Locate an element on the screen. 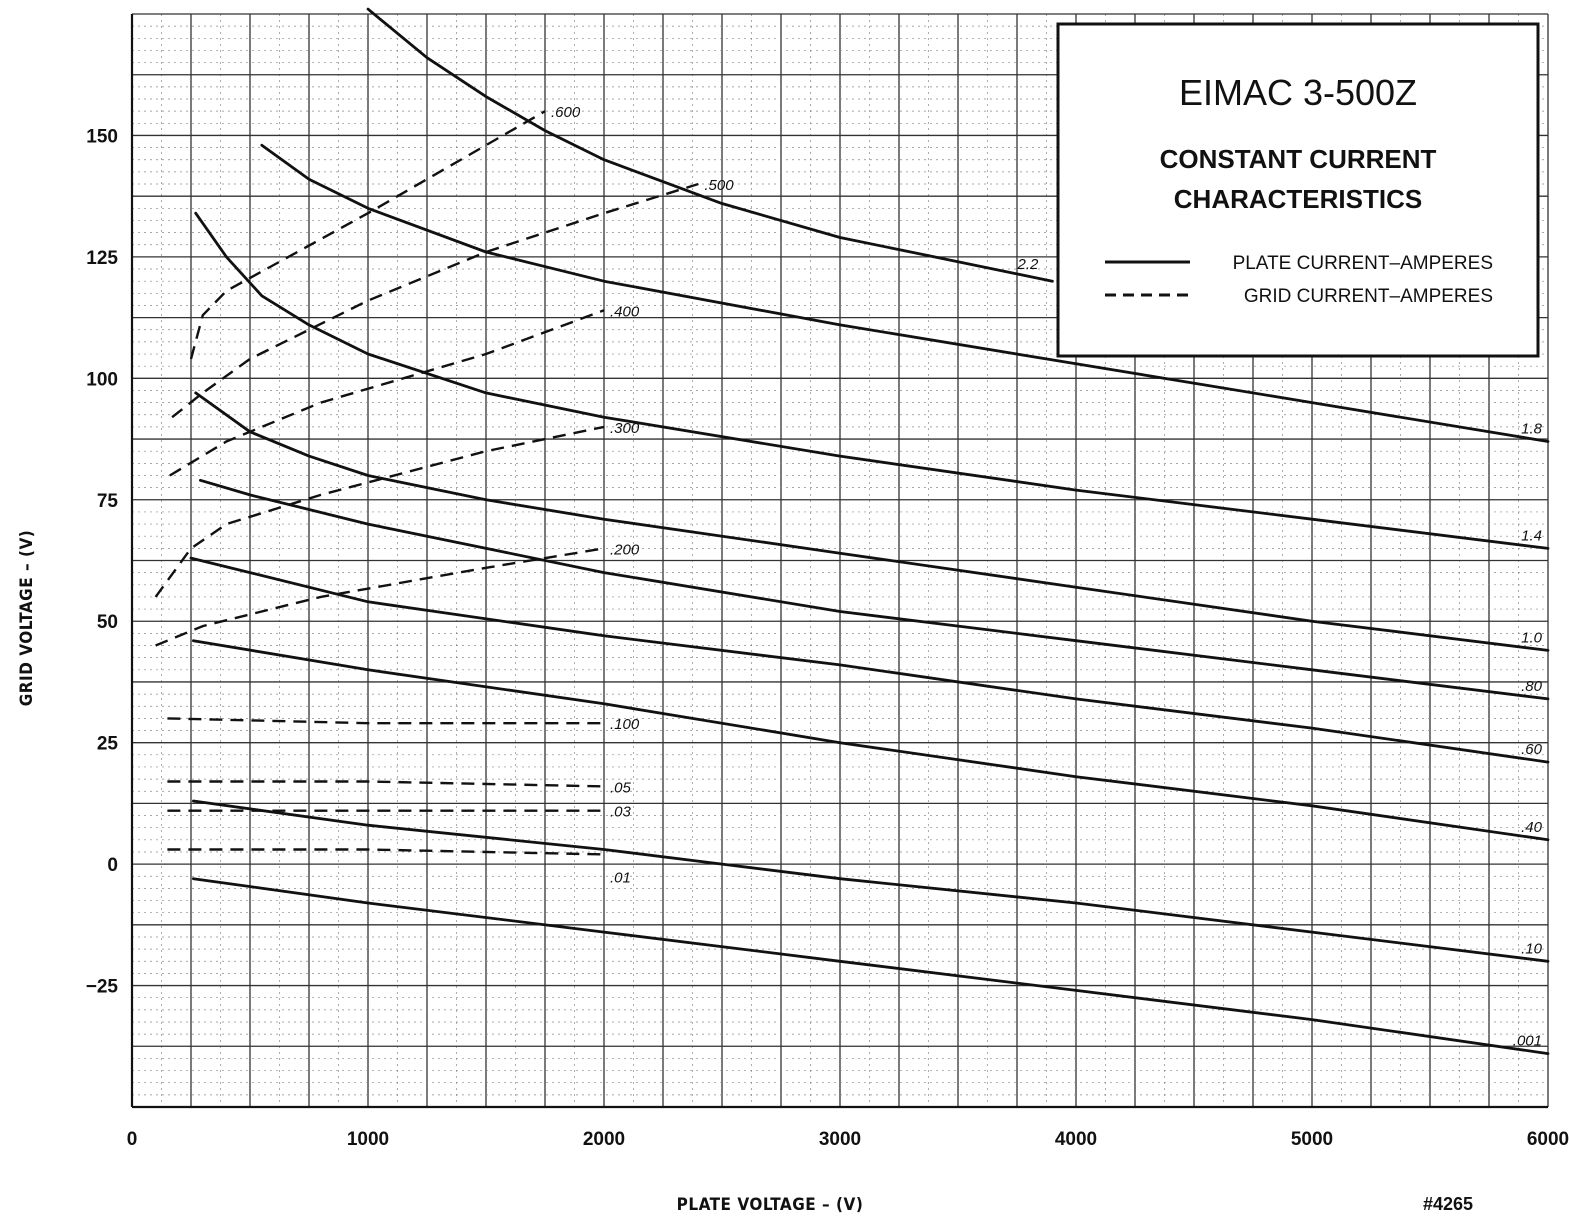 The image size is (1569, 1220). x-tick-label: 0 is located at coordinates (132, 1139).